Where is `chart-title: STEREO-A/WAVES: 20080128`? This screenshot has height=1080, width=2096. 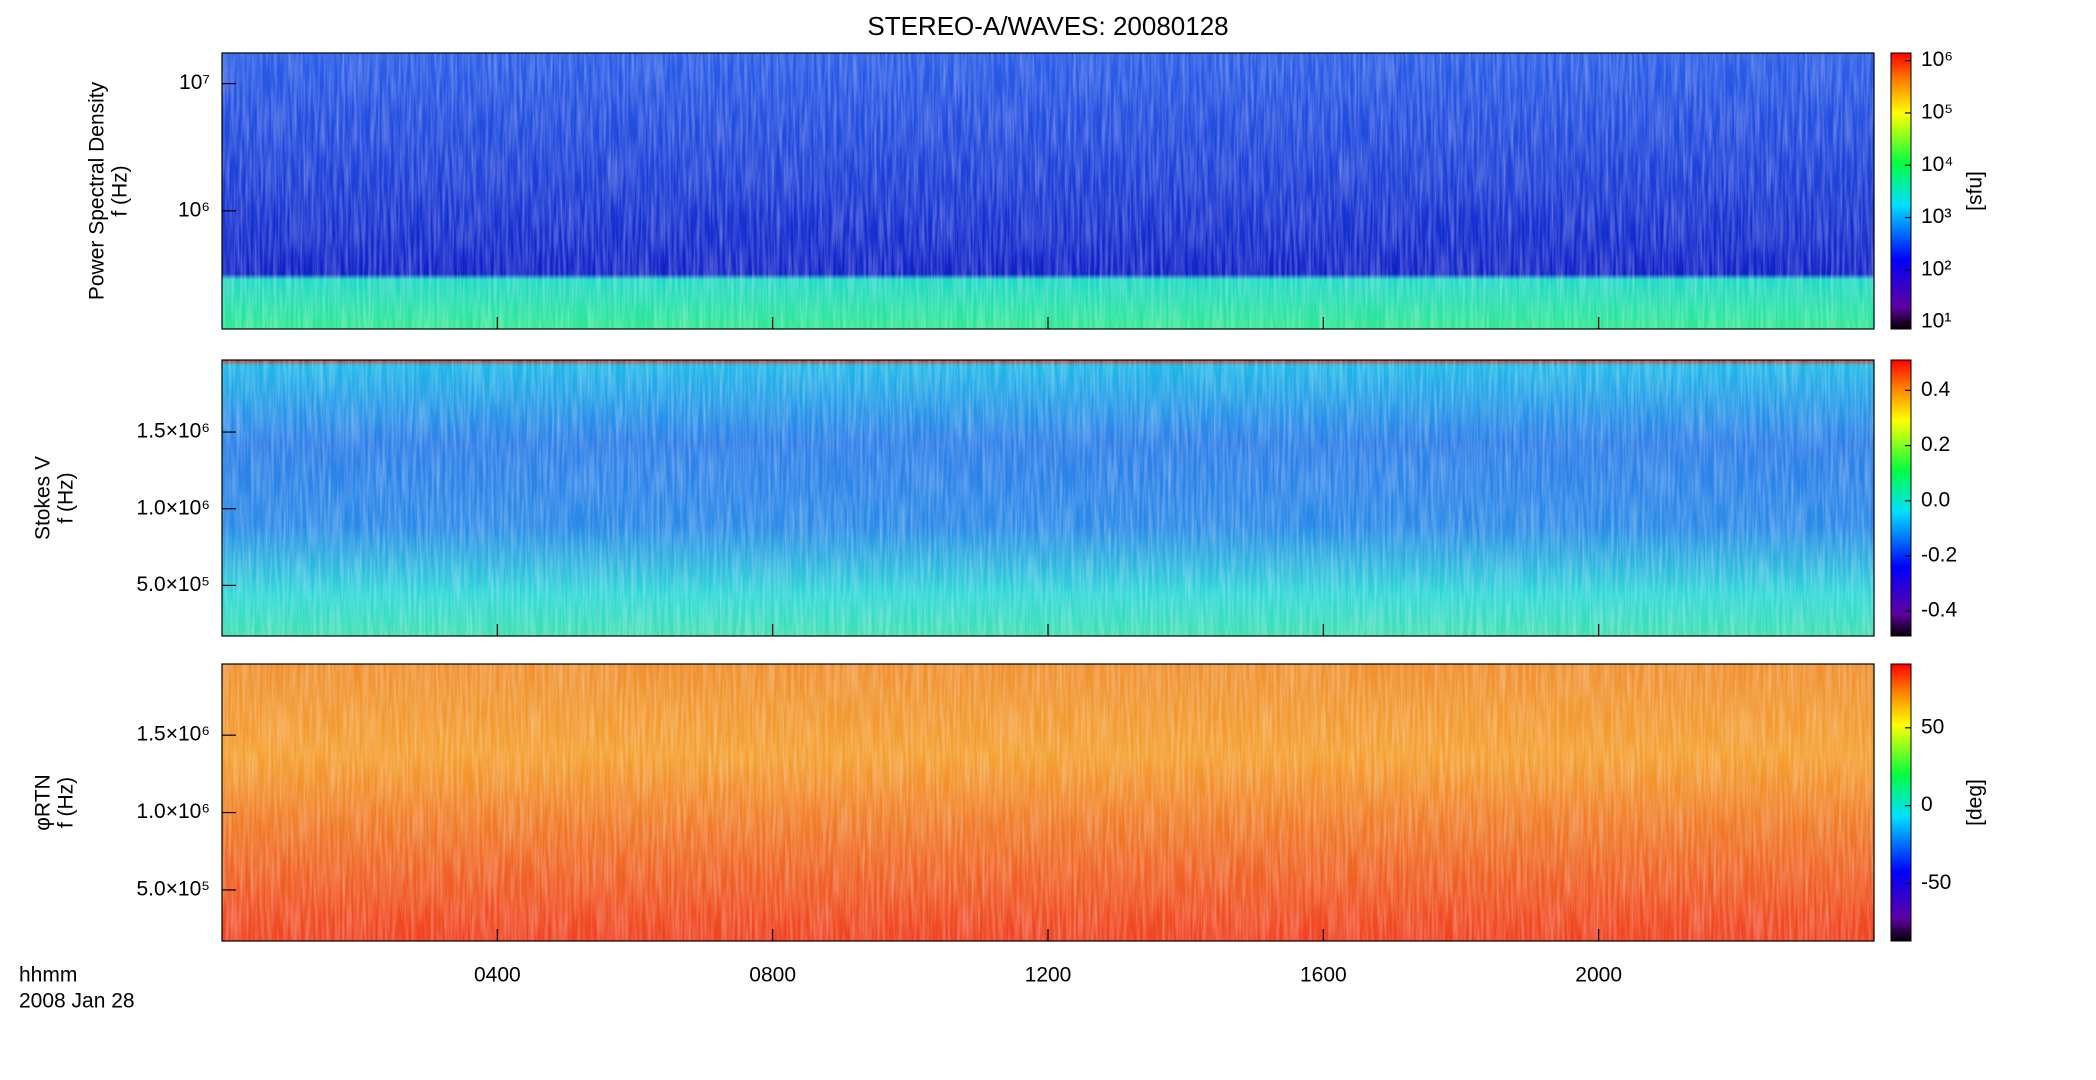
chart-title: STEREO-A/WAVES: 20080128 is located at coordinates (1047, 26).